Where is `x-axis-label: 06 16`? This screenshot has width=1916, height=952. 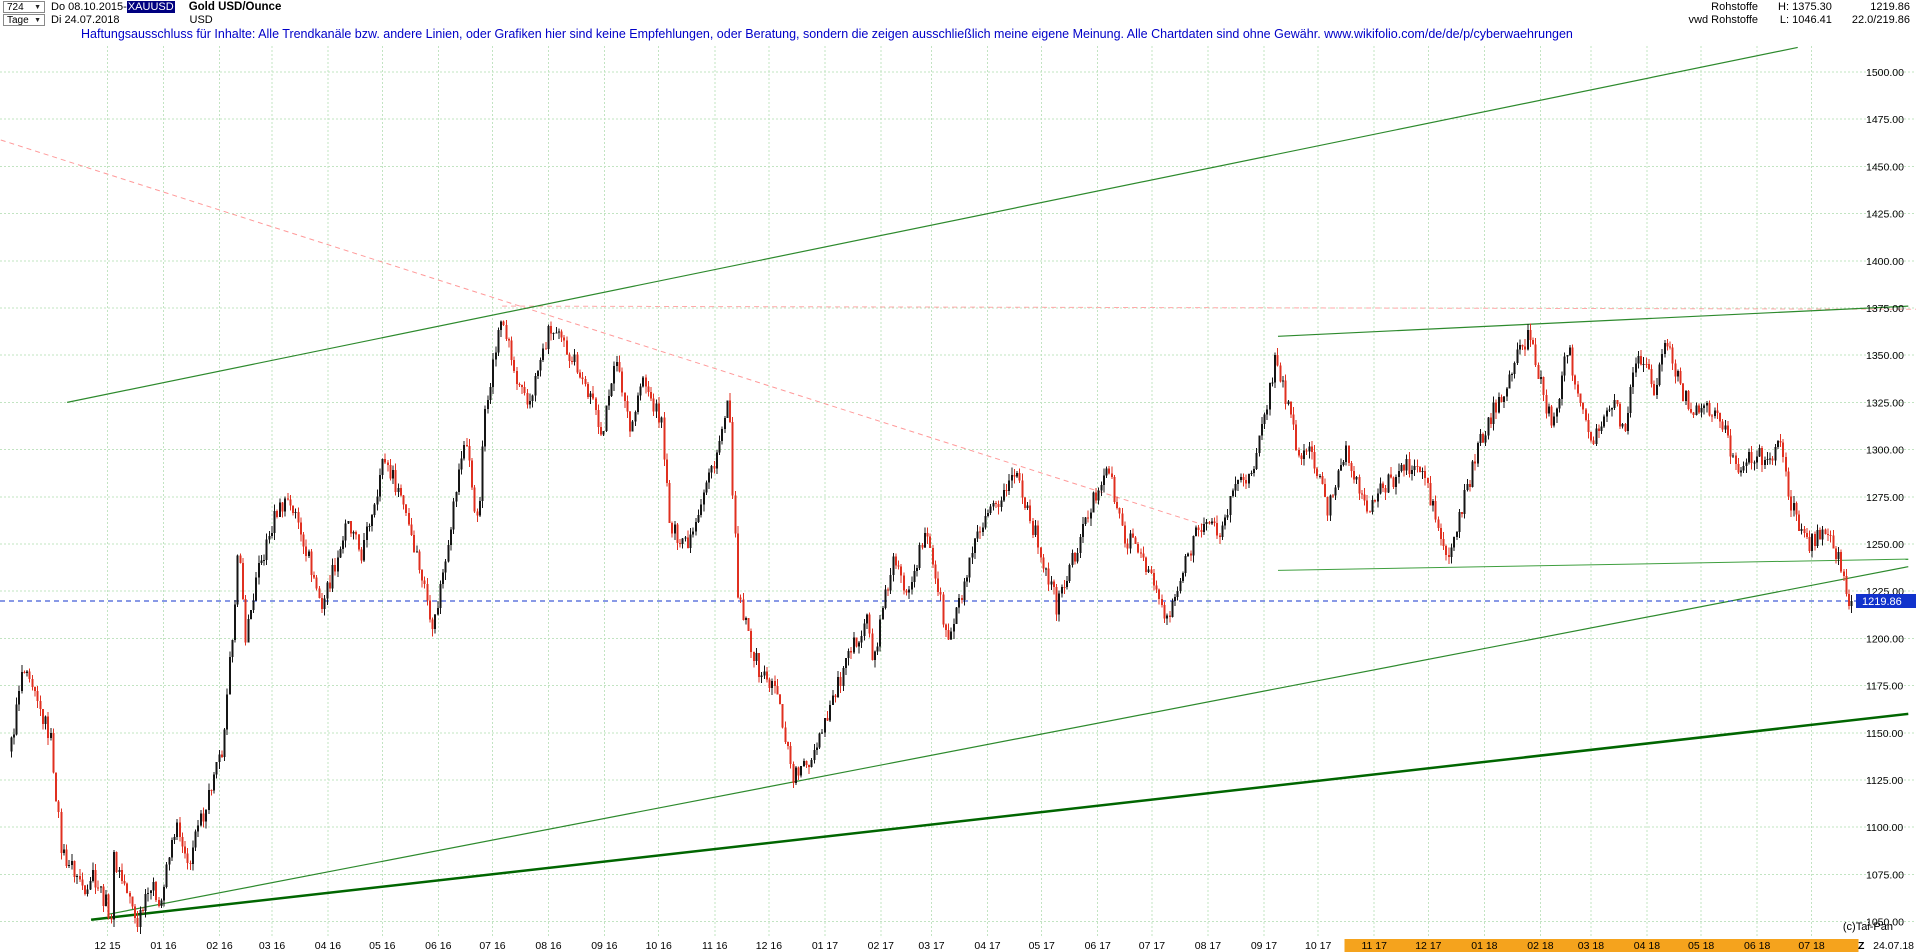 x-axis-label: 06 16 is located at coordinates (438, 946).